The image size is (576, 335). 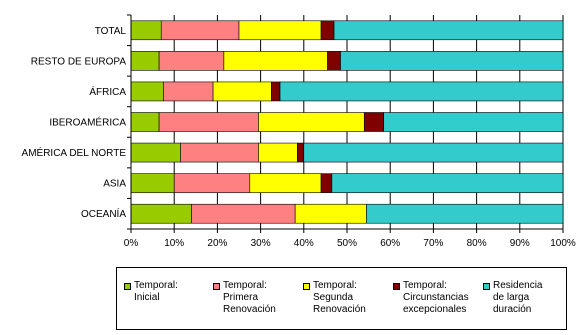 What do you see at coordinates (433, 243) in the screenshot?
I see `x-tick-label: 70%` at bounding box center [433, 243].